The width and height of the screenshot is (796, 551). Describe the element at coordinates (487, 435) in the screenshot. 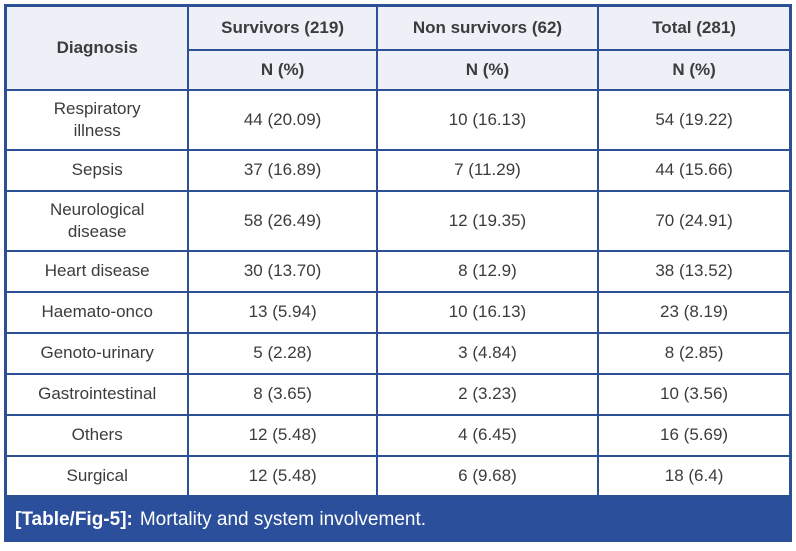

I see `non-survivors-cell: 4 (6.45)` at that location.